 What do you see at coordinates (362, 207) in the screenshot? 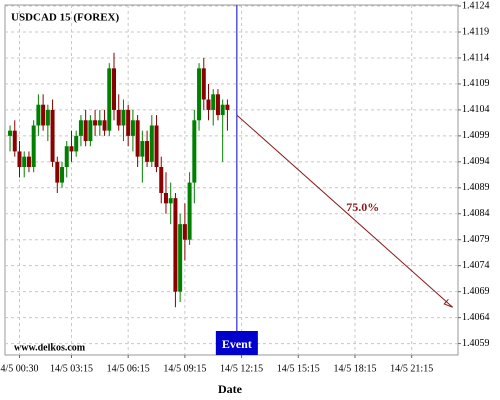
I see `arrow-label: 75.0%` at bounding box center [362, 207].